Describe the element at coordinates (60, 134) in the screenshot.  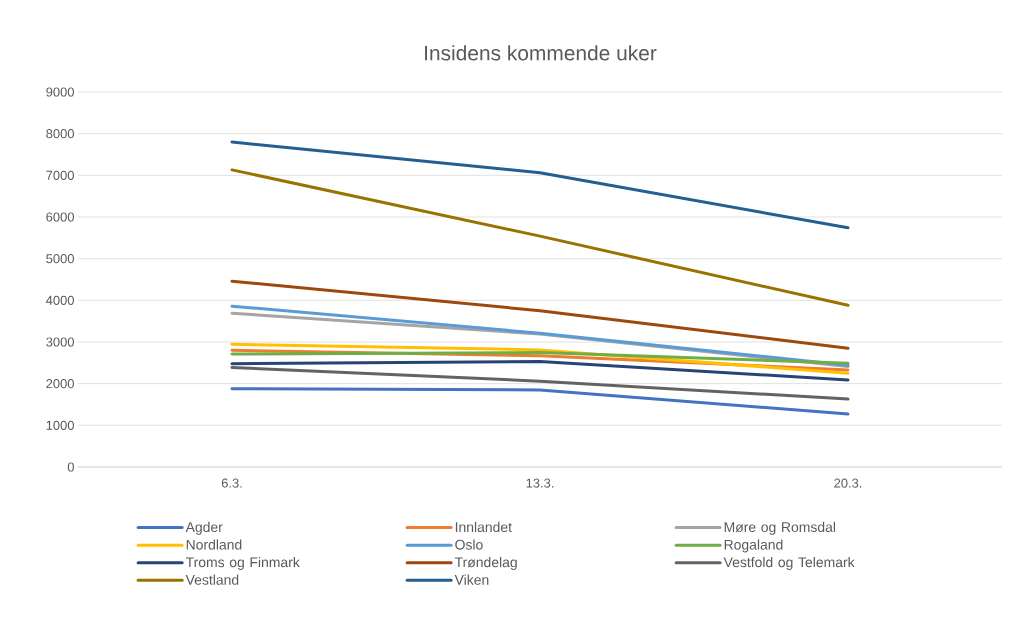
I see `y-tick-label: 8000` at that location.